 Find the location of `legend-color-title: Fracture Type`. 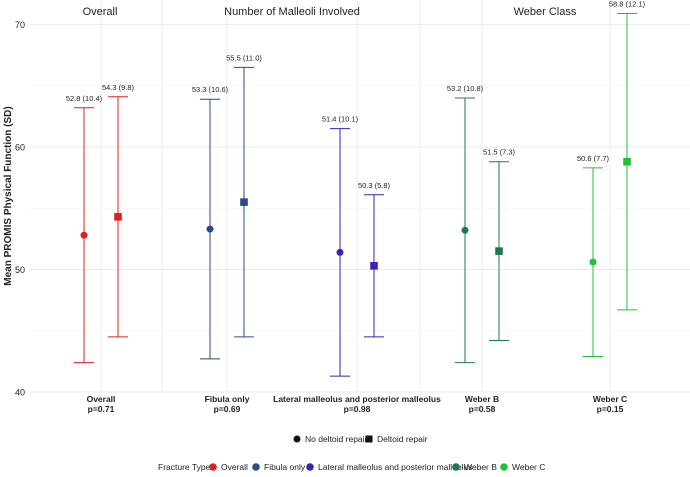

legend-color-title: Fracture Type is located at coordinates (184, 467).